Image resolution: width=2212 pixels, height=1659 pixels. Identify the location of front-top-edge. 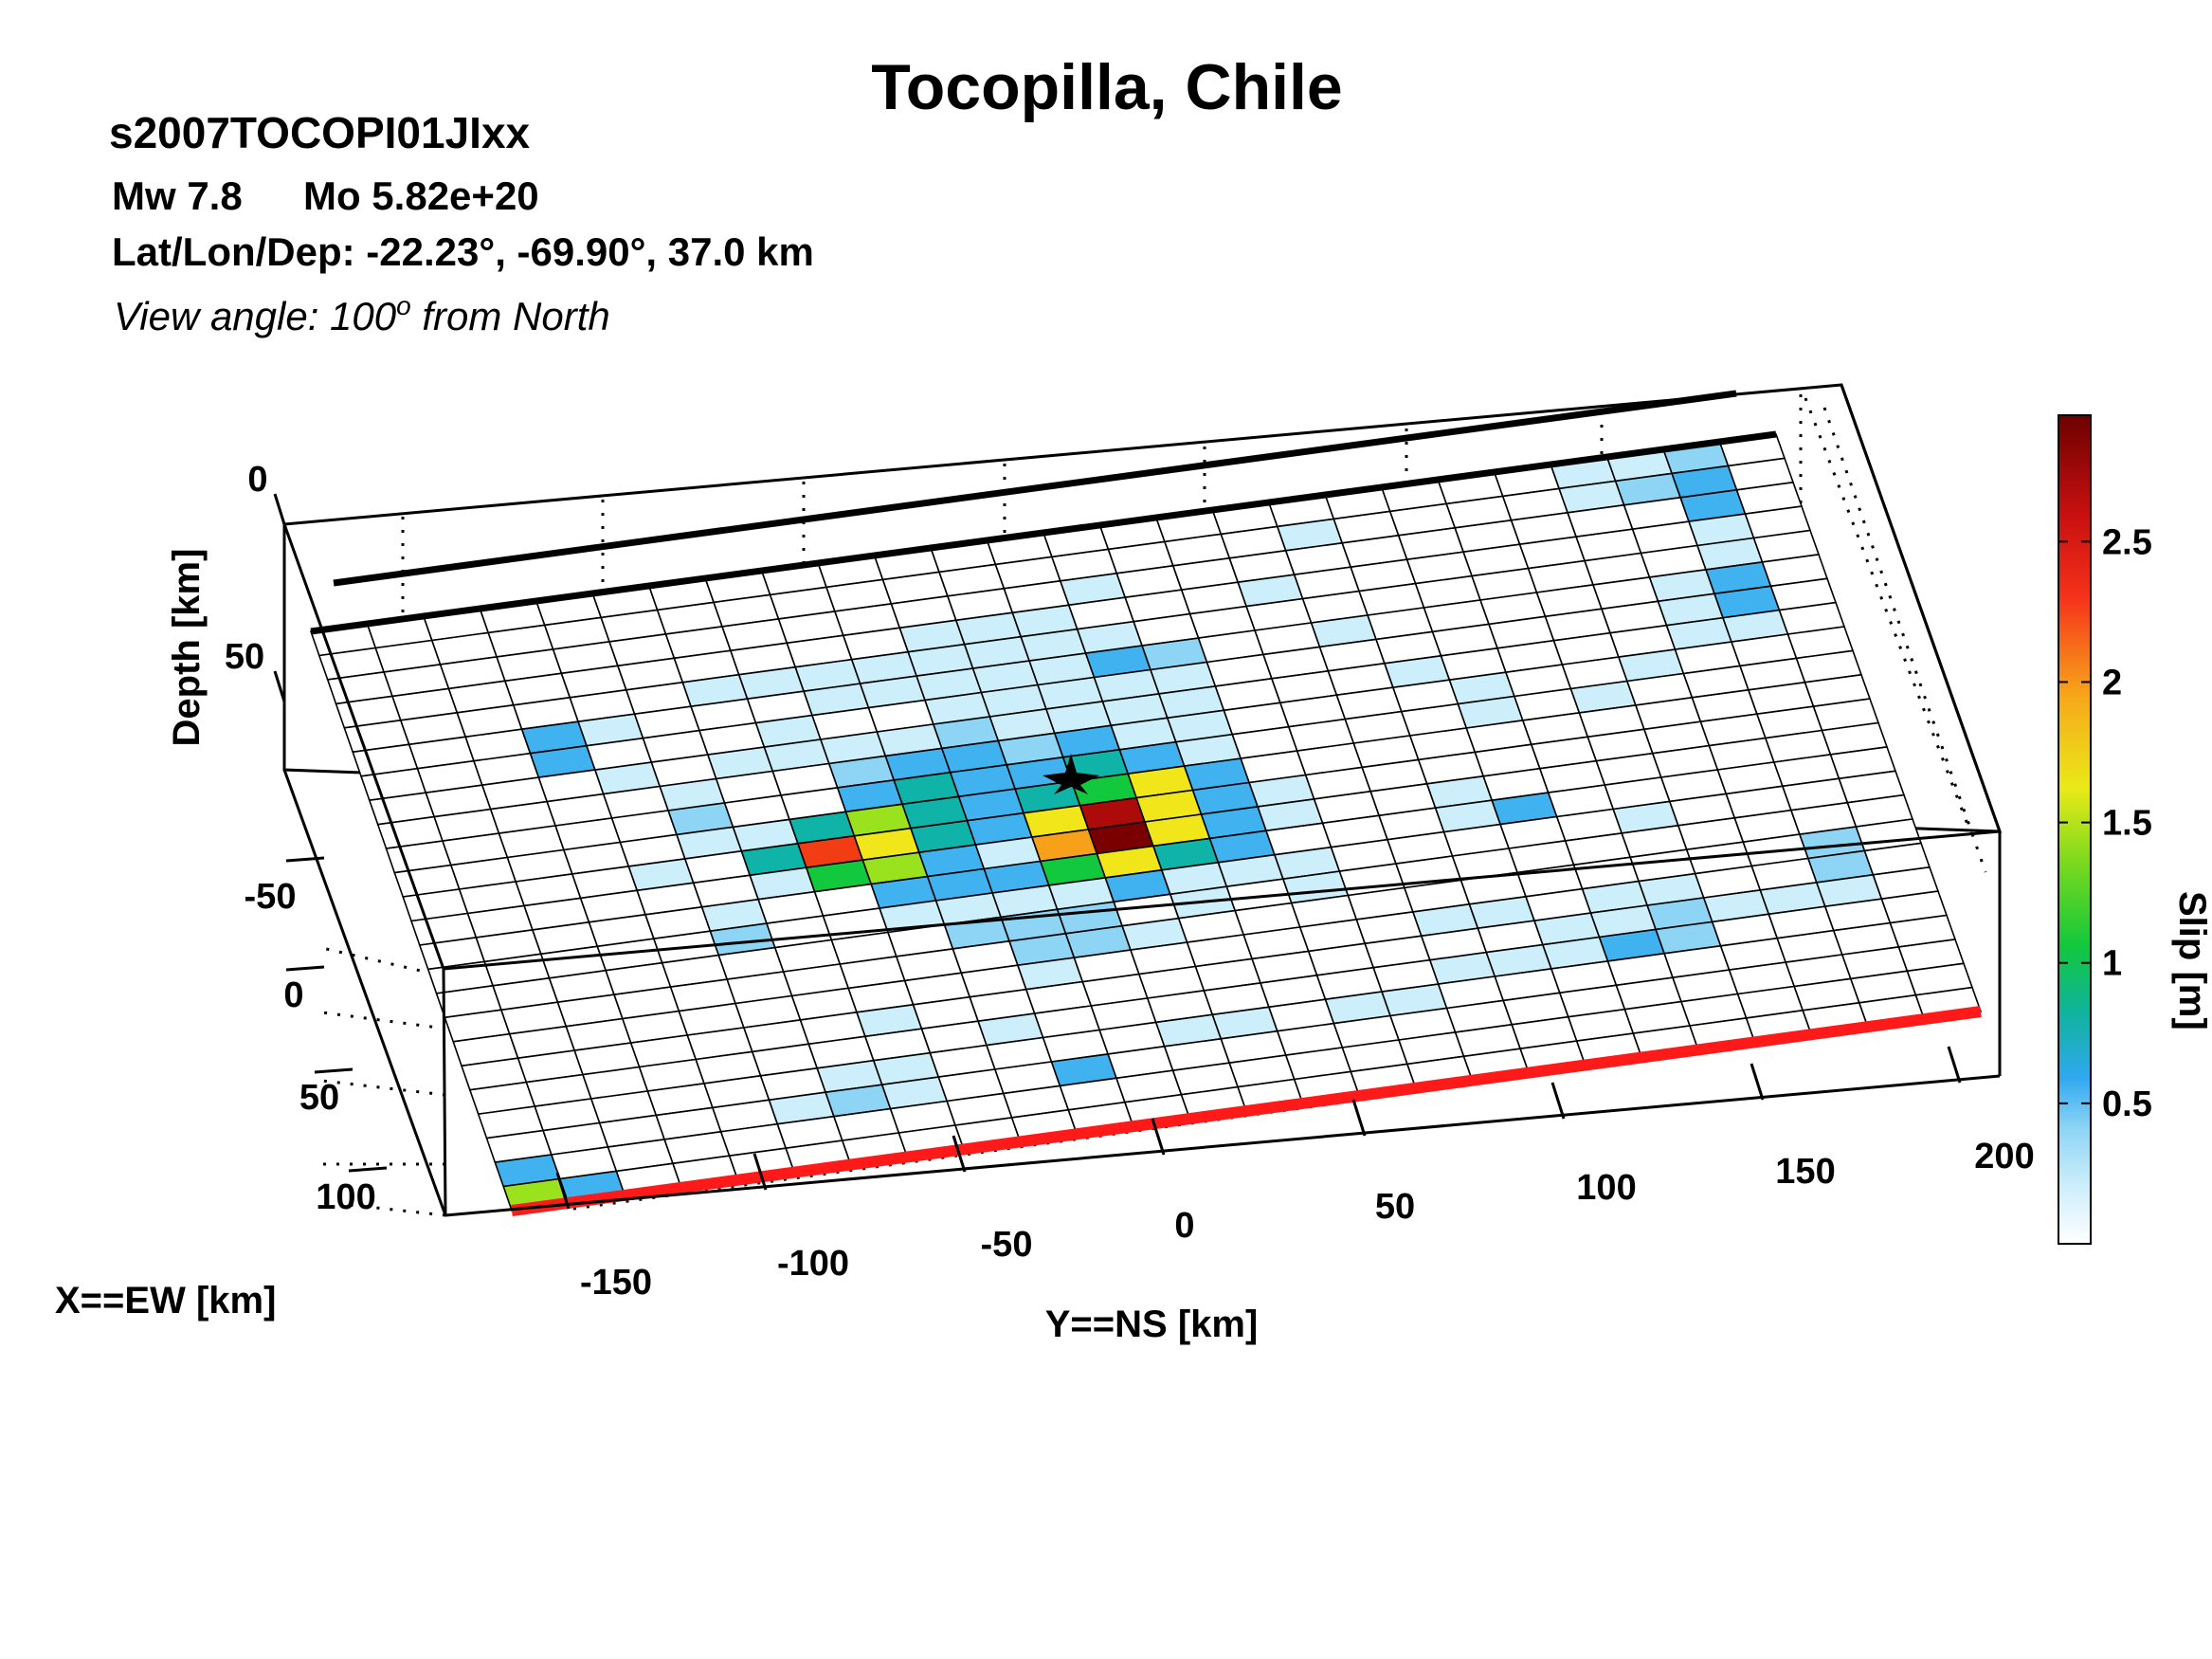
(1222, 900).